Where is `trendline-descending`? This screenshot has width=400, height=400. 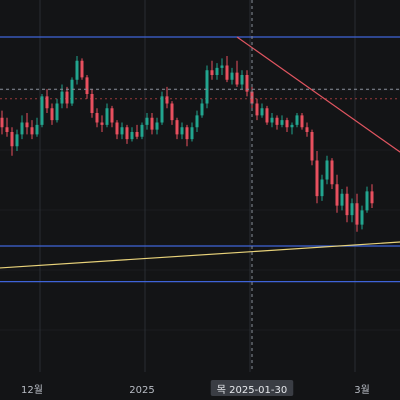 trendline-descending is located at coordinates (318, 98).